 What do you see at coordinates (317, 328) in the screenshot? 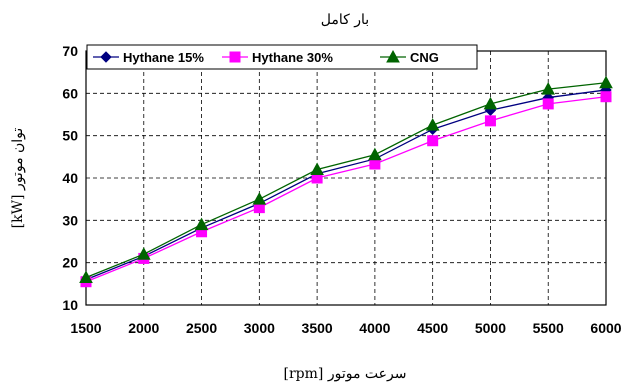
I see `x-tick-label: 3500` at bounding box center [317, 328].